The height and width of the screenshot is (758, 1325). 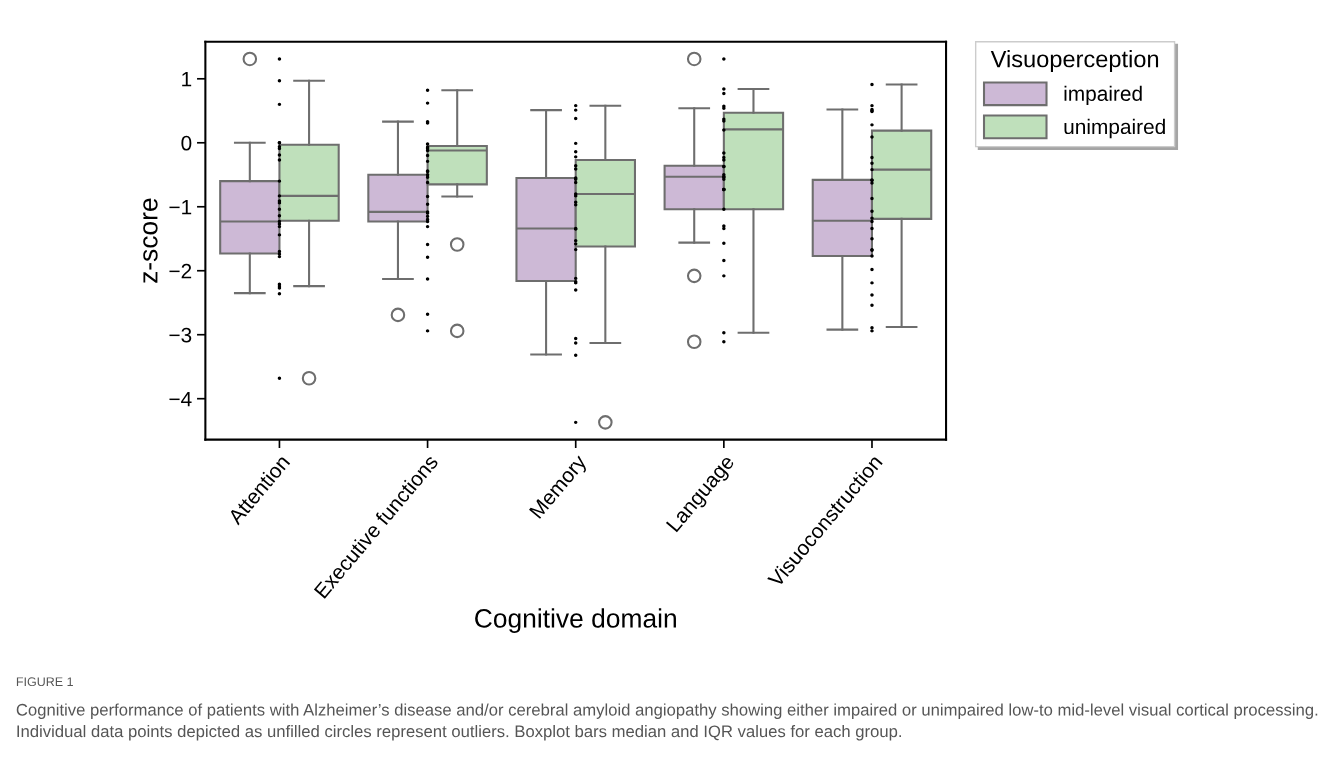 I want to click on y-tick-label: −3, so click(x=180, y=335).